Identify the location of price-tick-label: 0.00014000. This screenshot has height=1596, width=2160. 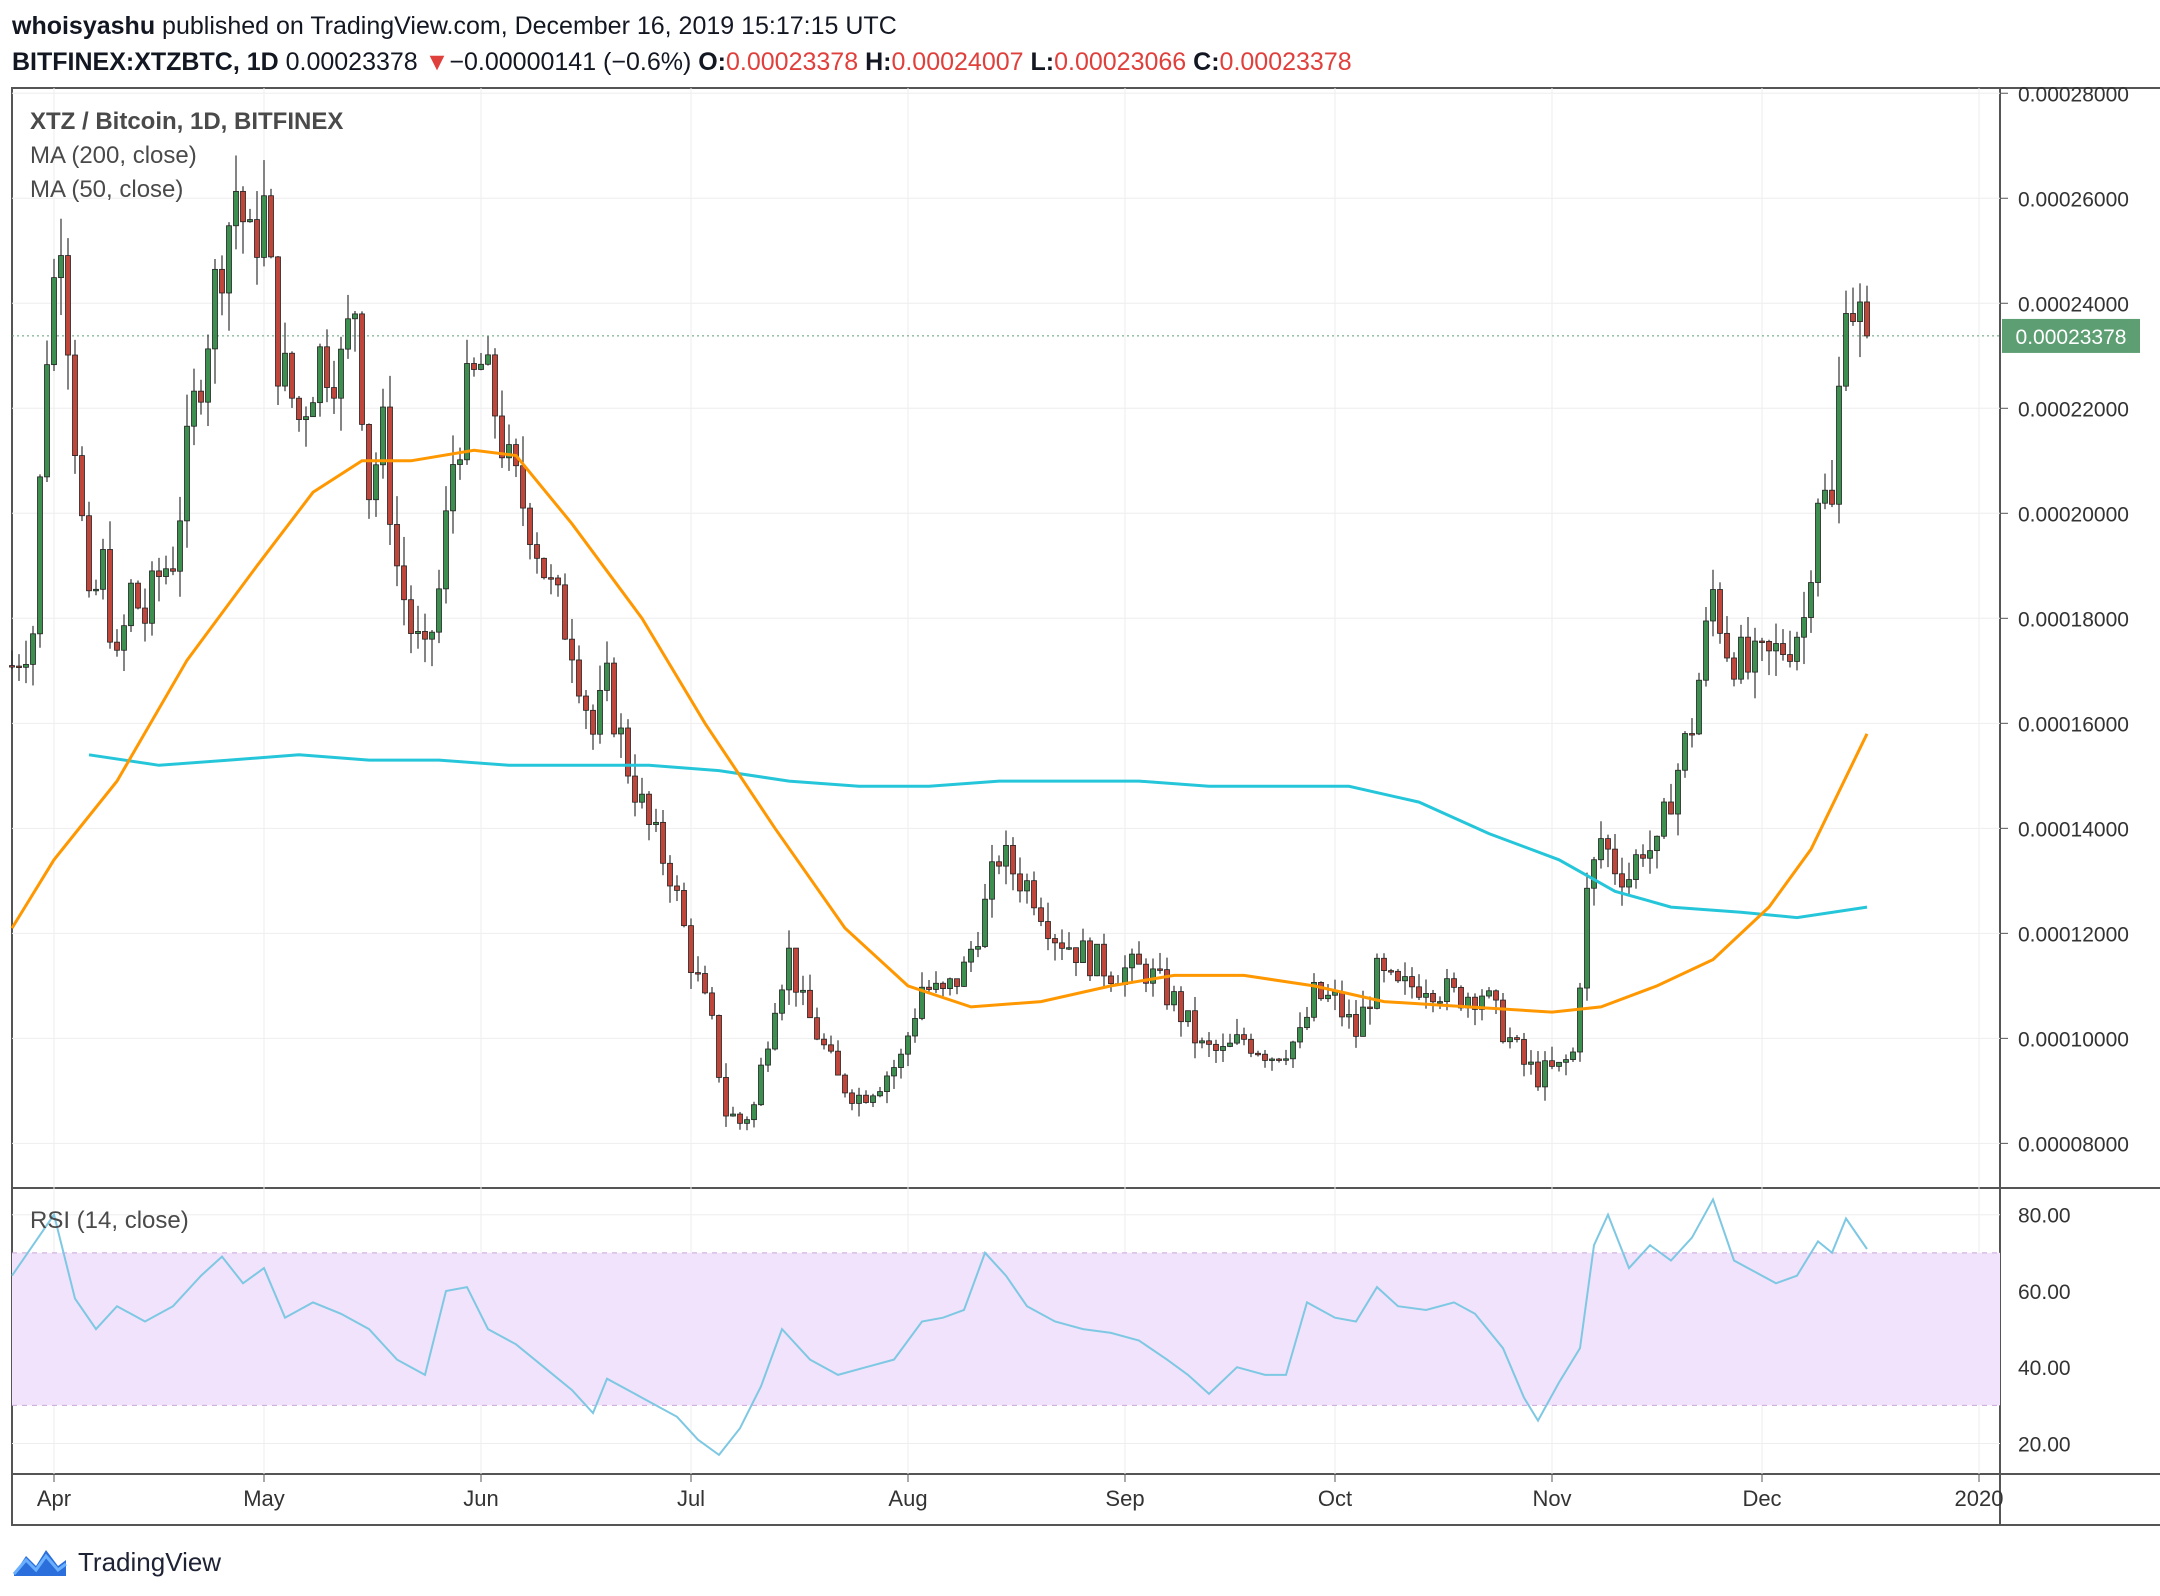
(2073, 829).